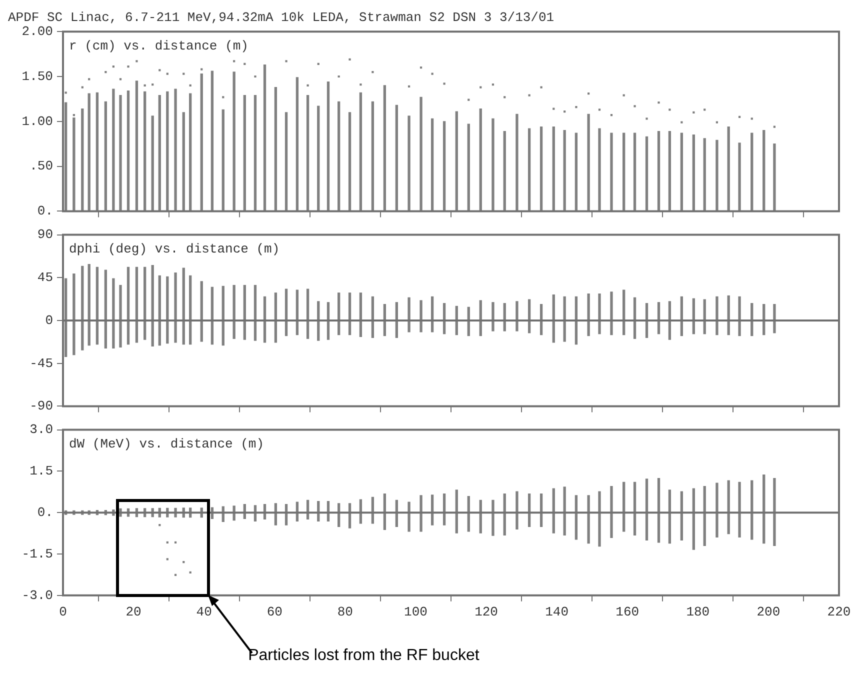  What do you see at coordinates (134, 612) in the screenshot?
I see `x-tick-label: 20` at bounding box center [134, 612].